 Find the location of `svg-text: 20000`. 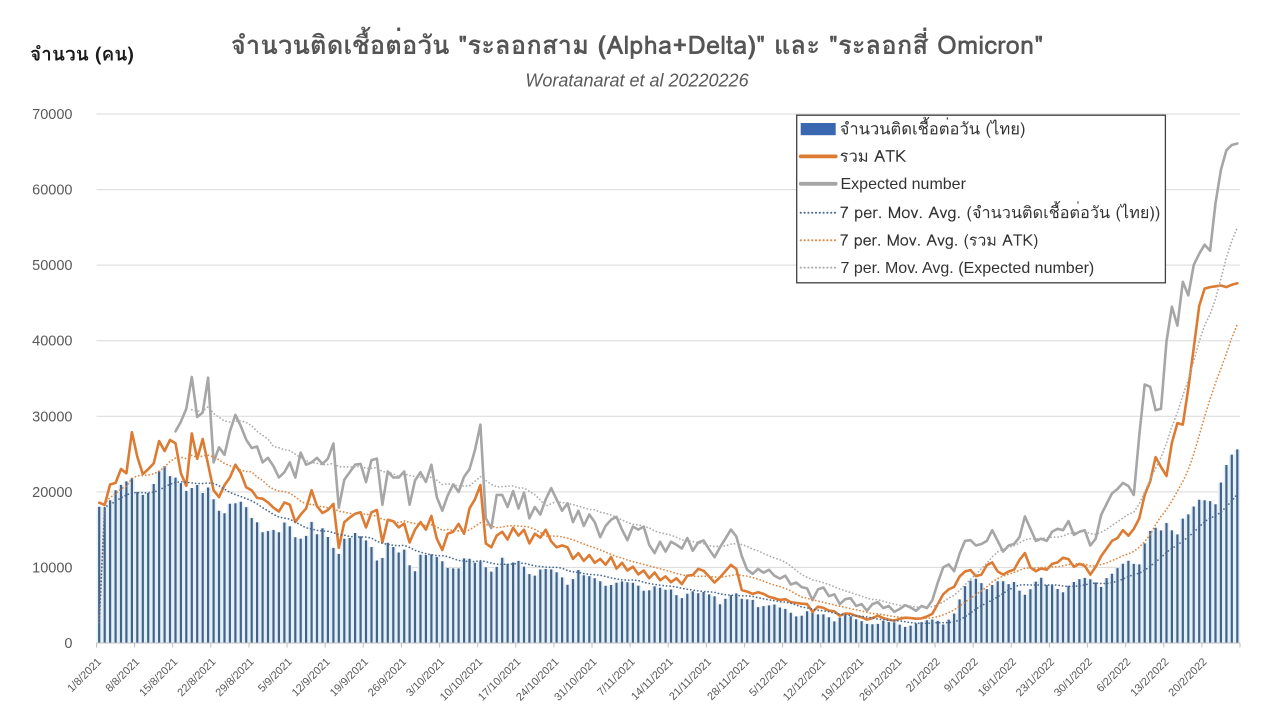

svg-text: 20000 is located at coordinates (52, 493).